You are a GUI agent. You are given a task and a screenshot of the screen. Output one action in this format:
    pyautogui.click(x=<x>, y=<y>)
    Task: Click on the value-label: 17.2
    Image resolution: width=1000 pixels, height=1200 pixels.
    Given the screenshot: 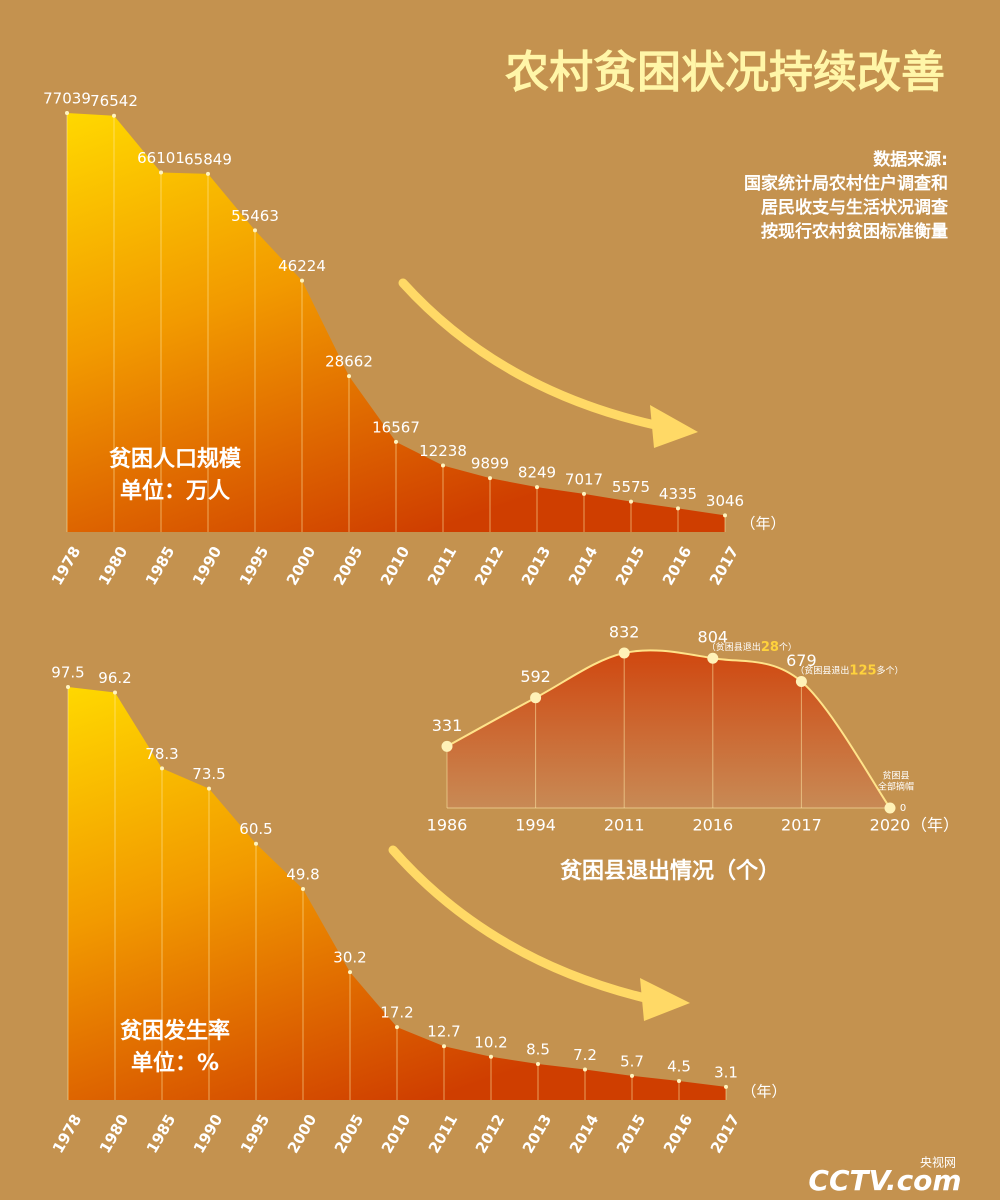 What is the action you would take?
    pyautogui.click(x=396, y=1013)
    